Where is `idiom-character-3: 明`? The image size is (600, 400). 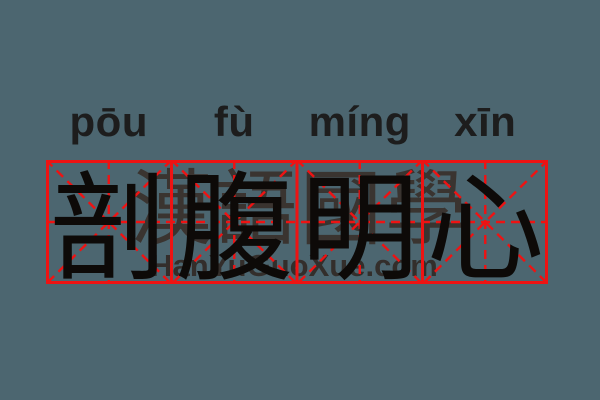 idiom-character-3: 明 is located at coordinates (359, 229).